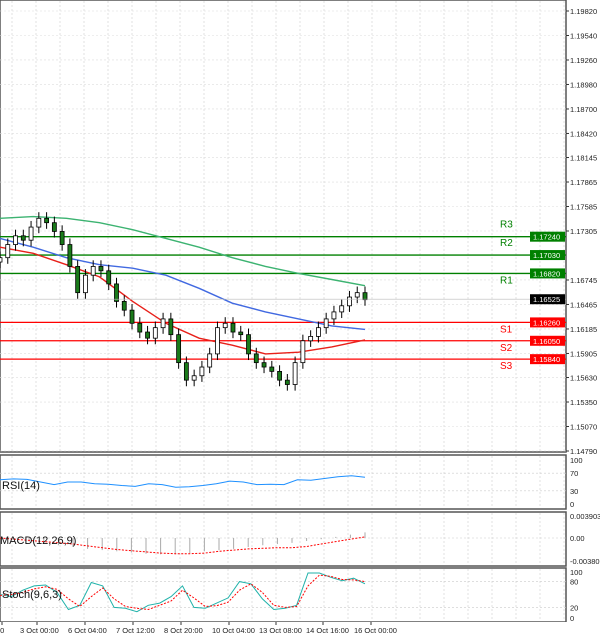 The width and height of the screenshot is (600, 638). What do you see at coordinates (506, 348) in the screenshot?
I see `level-name-label: S2` at bounding box center [506, 348].